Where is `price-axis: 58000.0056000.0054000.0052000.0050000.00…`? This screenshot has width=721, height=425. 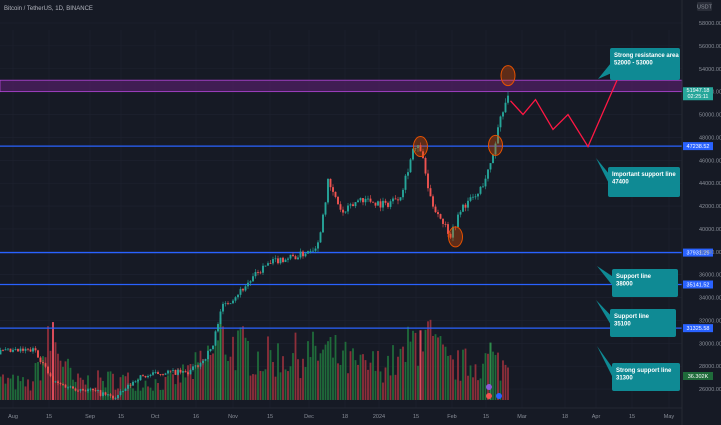
price-axis: 58000.0056000.0054000.0052000.0050000.00… is located at coordinates (701, 212).